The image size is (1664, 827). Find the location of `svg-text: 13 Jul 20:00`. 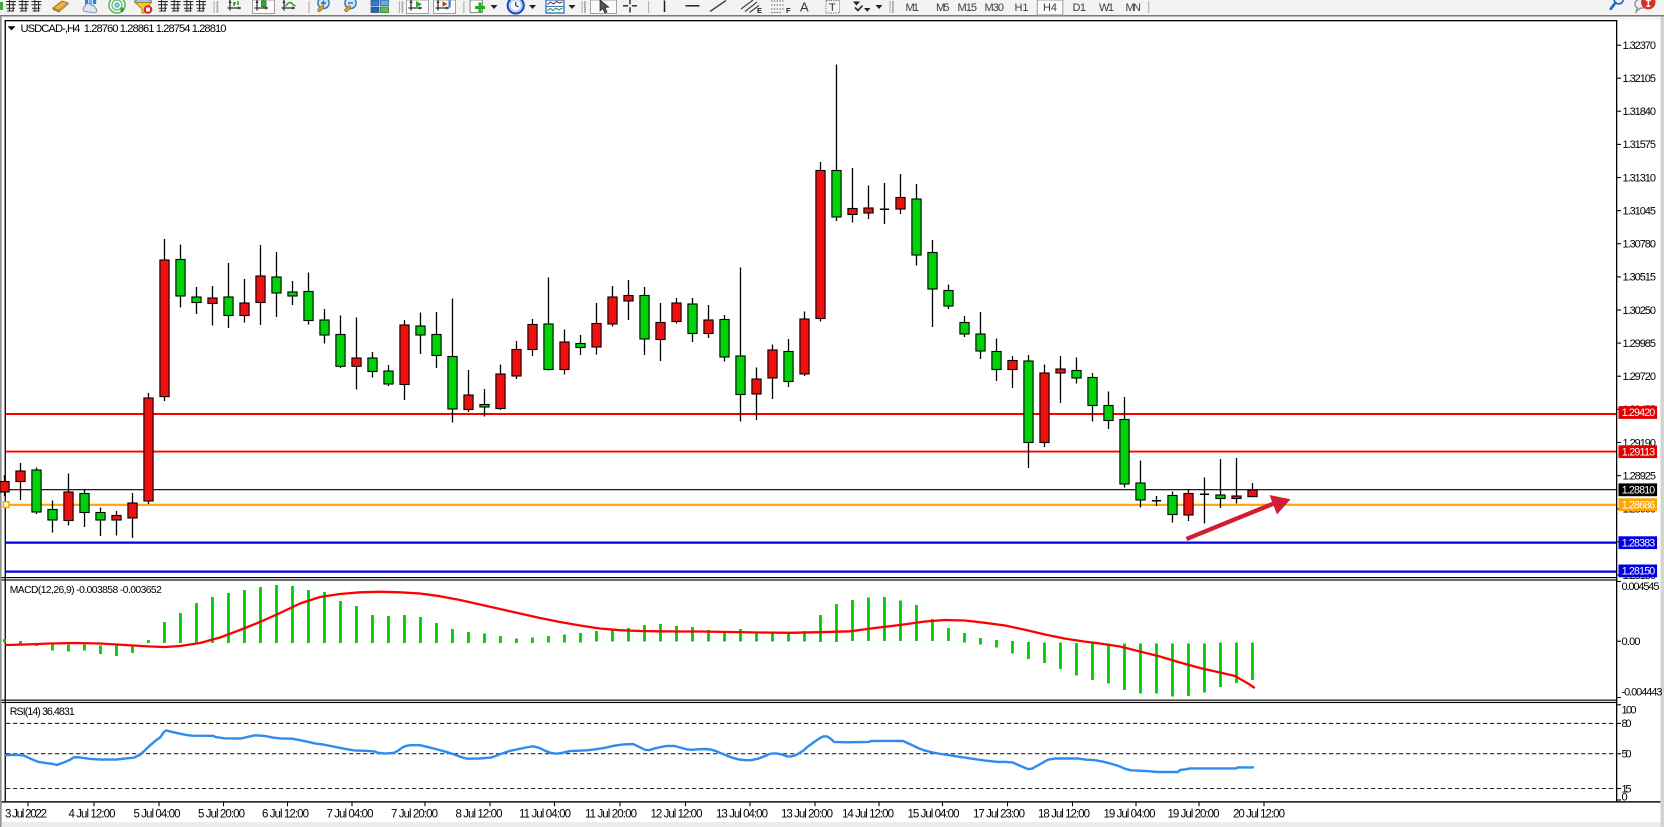

svg-text: 13 Jul 20:00 is located at coordinates (807, 815).